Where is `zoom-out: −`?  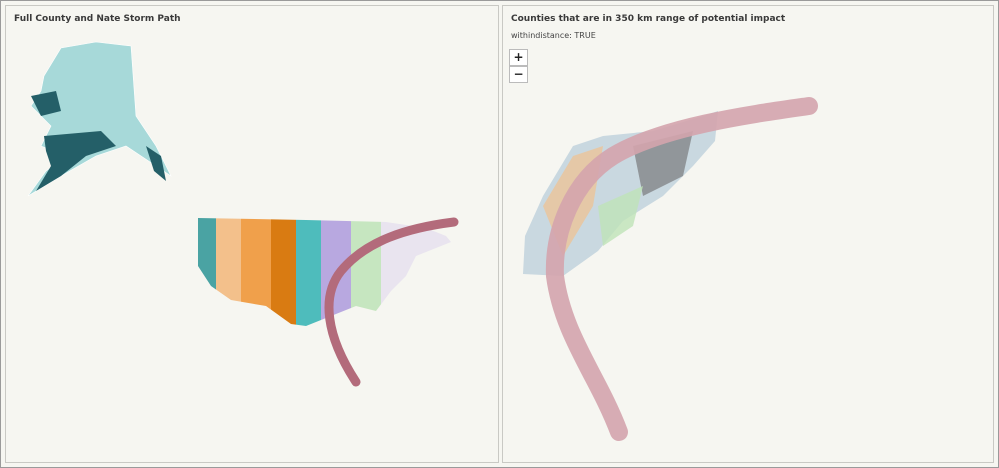 zoom-out: − is located at coordinates (518, 74).